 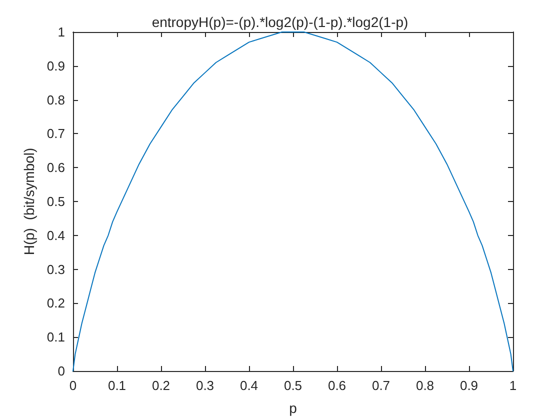 What do you see at coordinates (280, 22) in the screenshot?
I see `chart-title: entropyH(p)=-(p).*log2(p)-(1-p).*log2(1-p)` at bounding box center [280, 22].